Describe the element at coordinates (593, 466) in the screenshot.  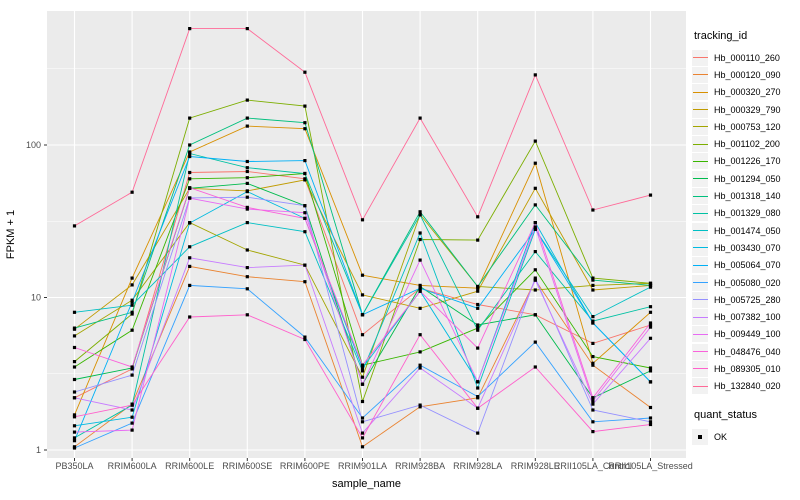
I see `x-tick-label: RRII105LA_Control` at that location.